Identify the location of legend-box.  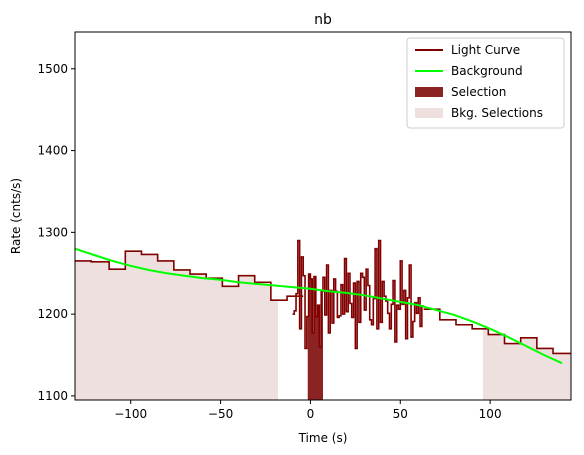
(485, 83).